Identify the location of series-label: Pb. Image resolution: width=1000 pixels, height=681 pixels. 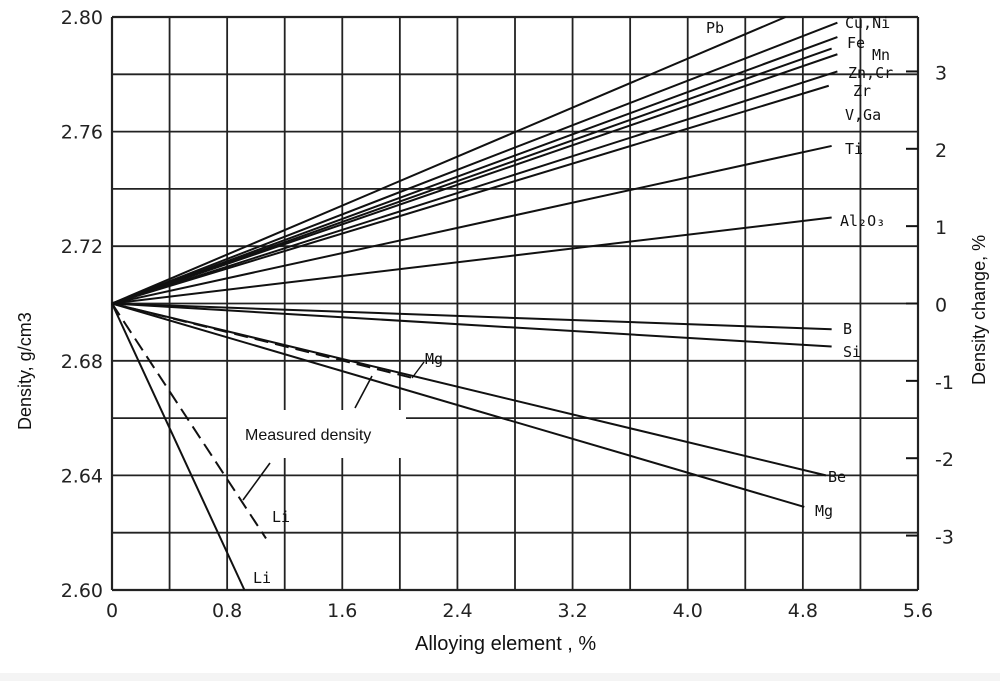
(715, 28).